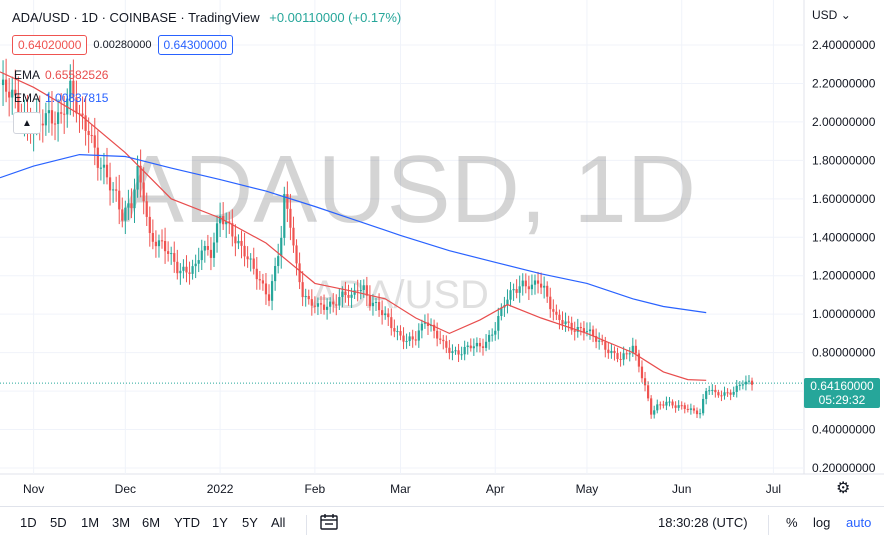 This screenshot has height=546, width=884. What do you see at coordinates (50, 45) in the screenshot?
I see `sell-price-button: 0.64020000` at bounding box center [50, 45].